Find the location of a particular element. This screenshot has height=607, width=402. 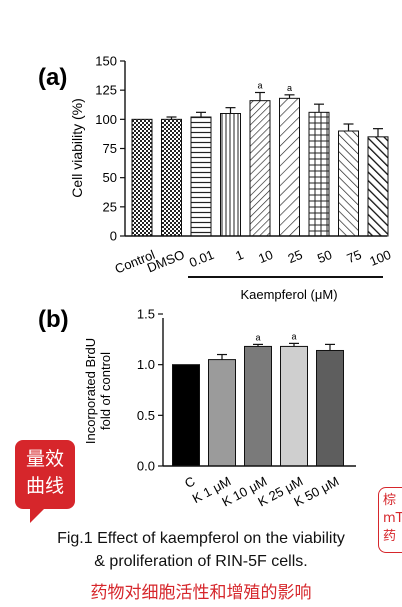

panel-b-y-tick-label: 1.0 is located at coordinates (146, 364).